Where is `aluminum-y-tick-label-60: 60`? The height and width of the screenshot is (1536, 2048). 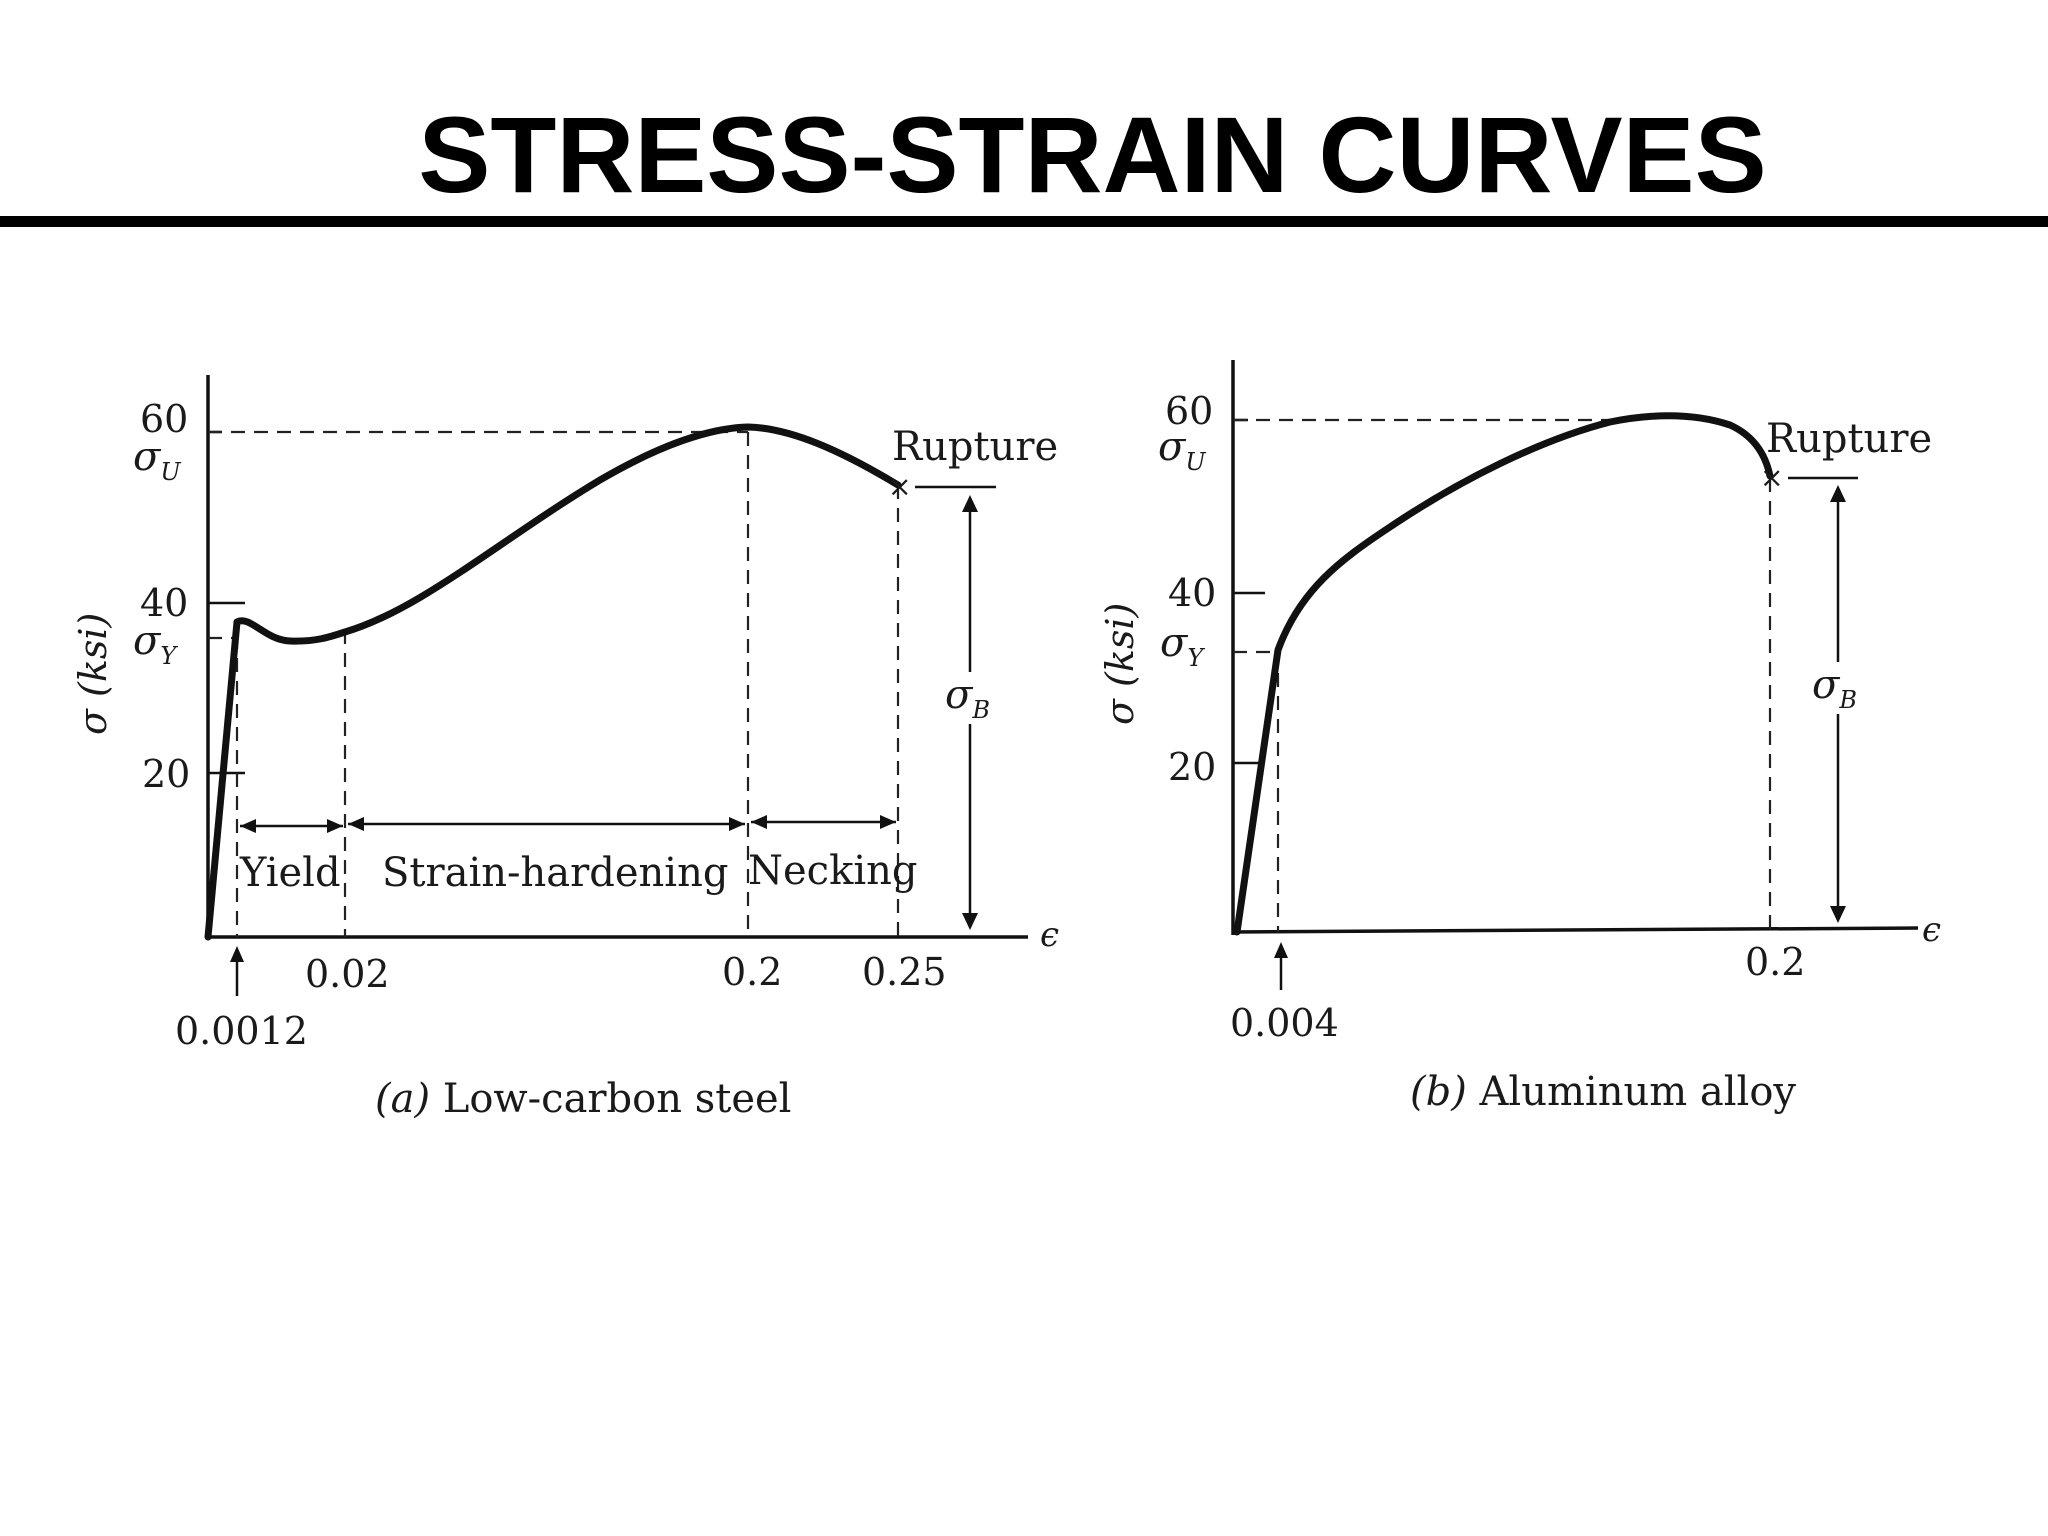
aluminum-y-tick-label-60: 60 is located at coordinates (1189, 411).